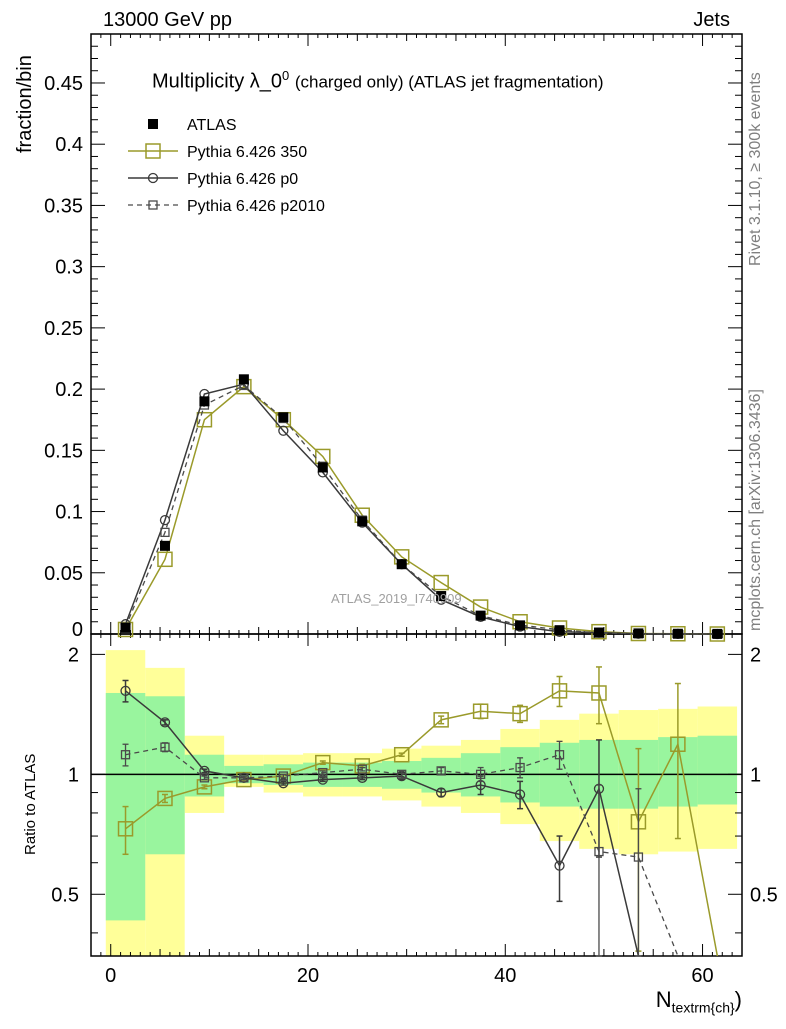 The height and width of the screenshot is (1029, 786). Describe the element at coordinates (247, 152) in the screenshot. I see `legend-label-p350: Pythia 6.426 350` at that location.